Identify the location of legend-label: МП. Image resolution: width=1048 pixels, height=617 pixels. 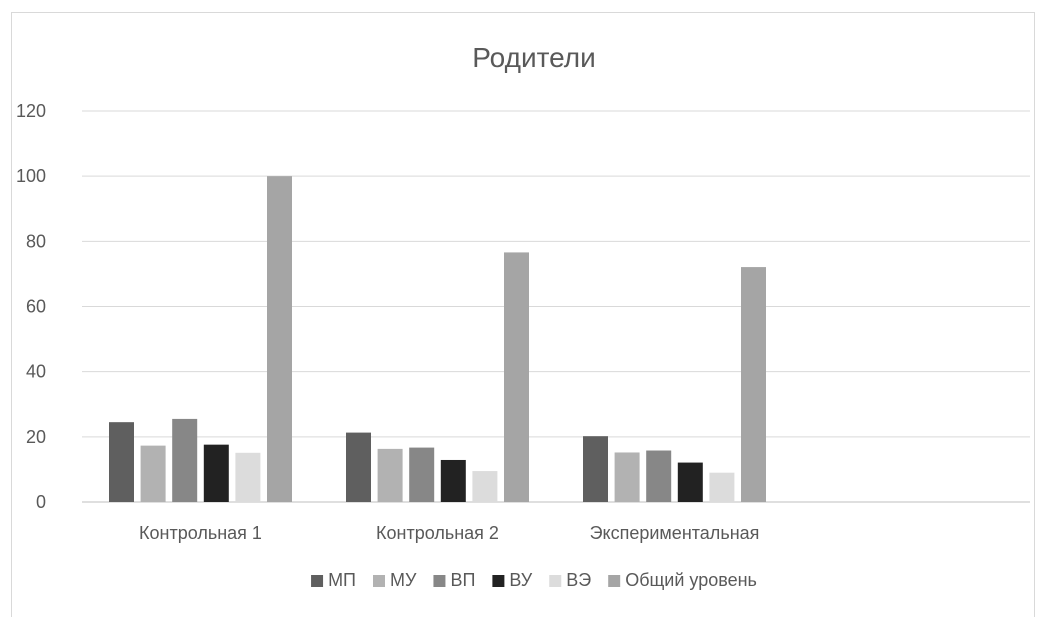
(342, 580).